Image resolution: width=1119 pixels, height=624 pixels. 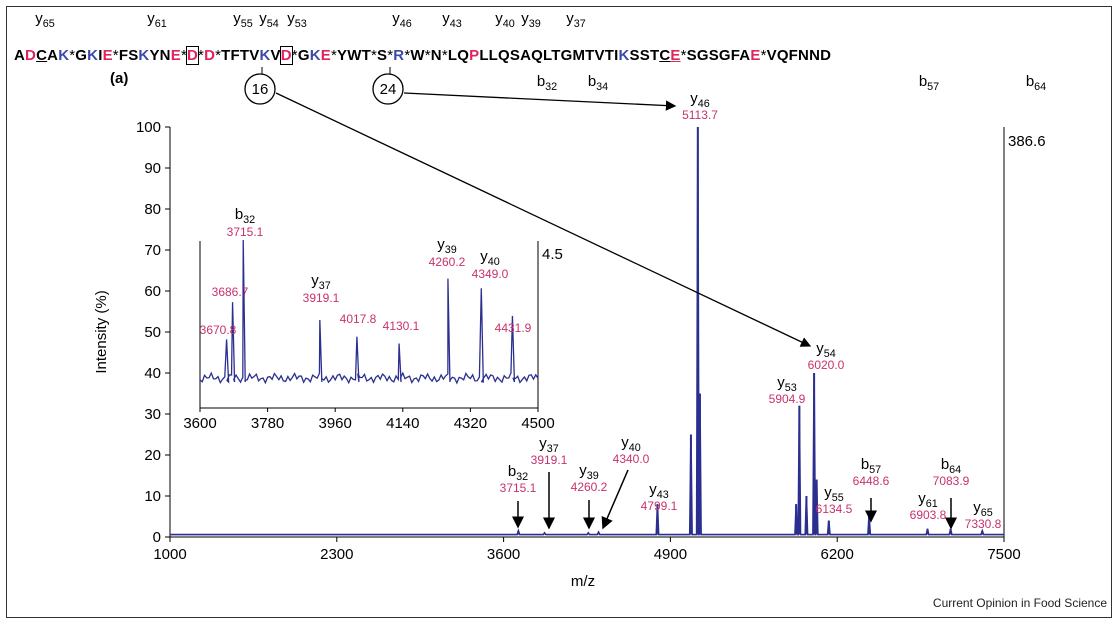 What do you see at coordinates (951, 466) in the screenshot?
I see `peak-ion-label: b64` at bounding box center [951, 466].